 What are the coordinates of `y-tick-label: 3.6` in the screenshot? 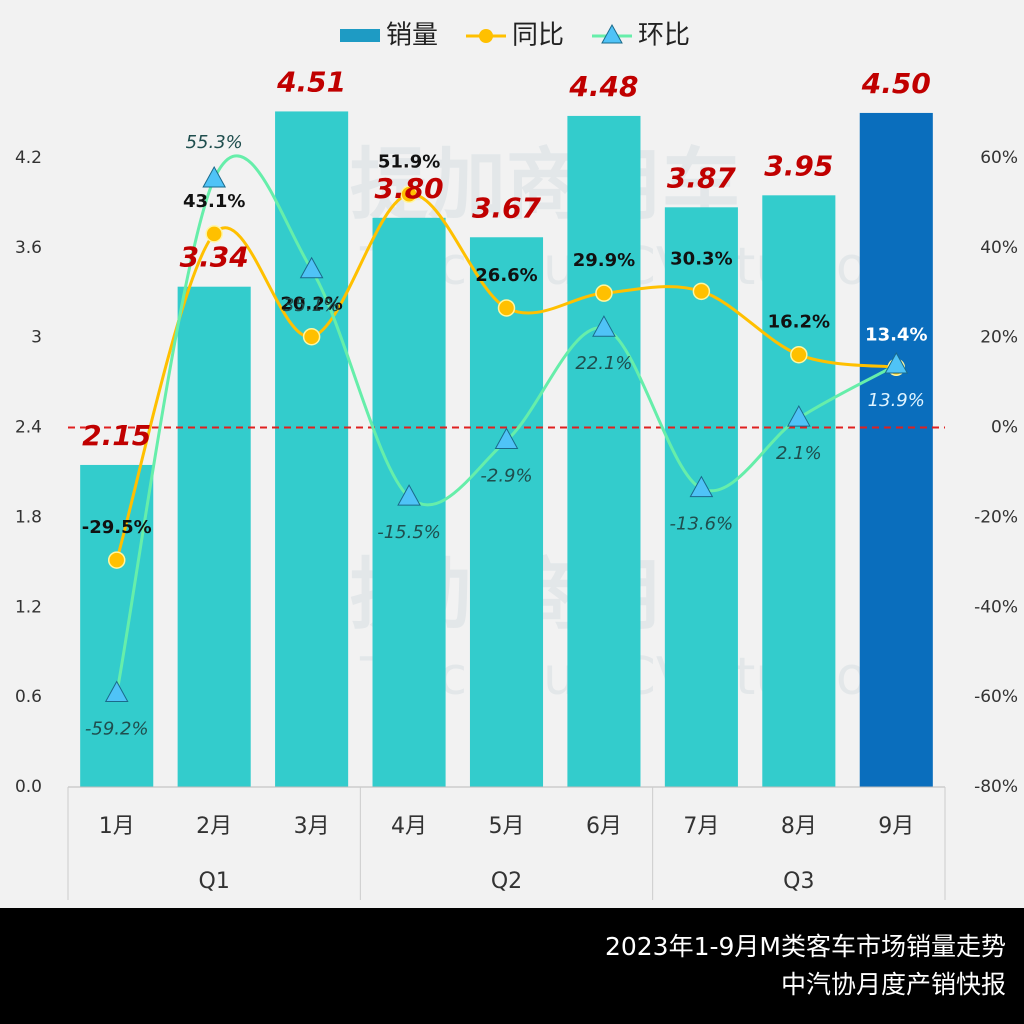 It's located at (28, 248).